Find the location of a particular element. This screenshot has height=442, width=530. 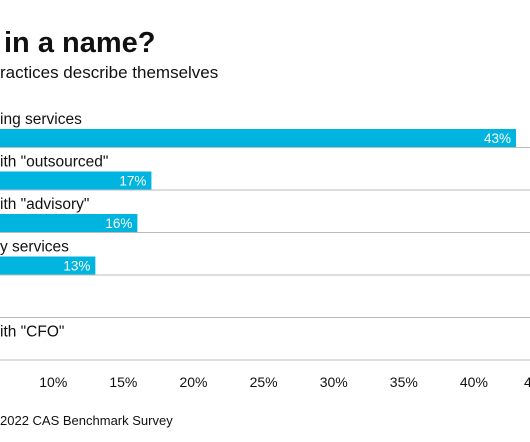

value-label: 13% is located at coordinates (76, 266).